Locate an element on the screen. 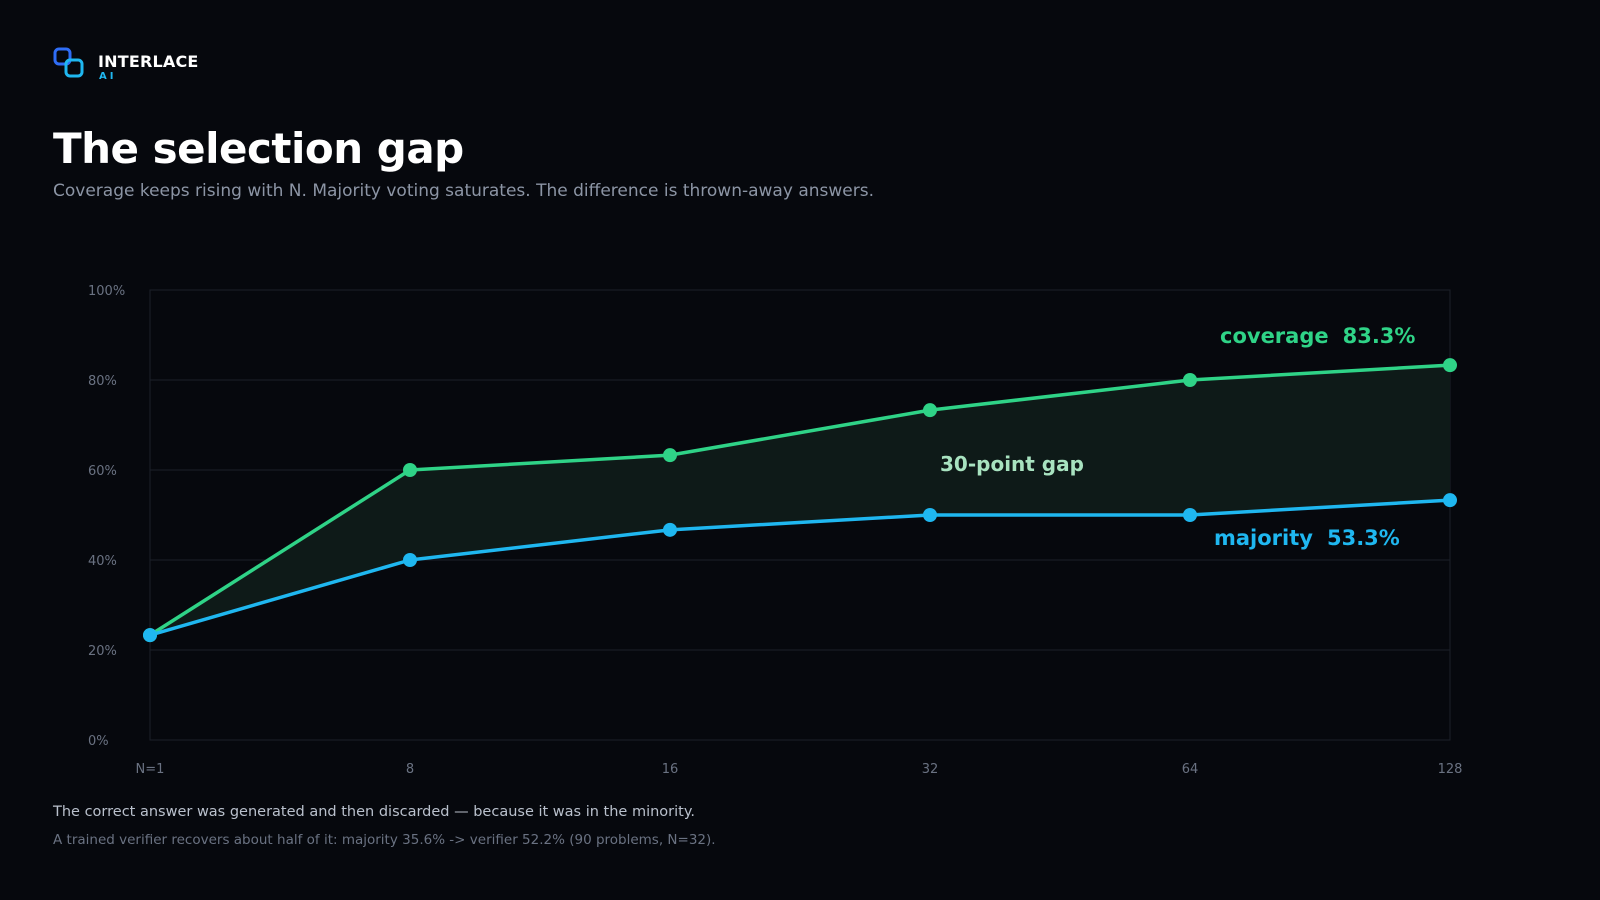 This screenshot has height=900, width=1600. y-tick-label: 60% is located at coordinates (102, 471).